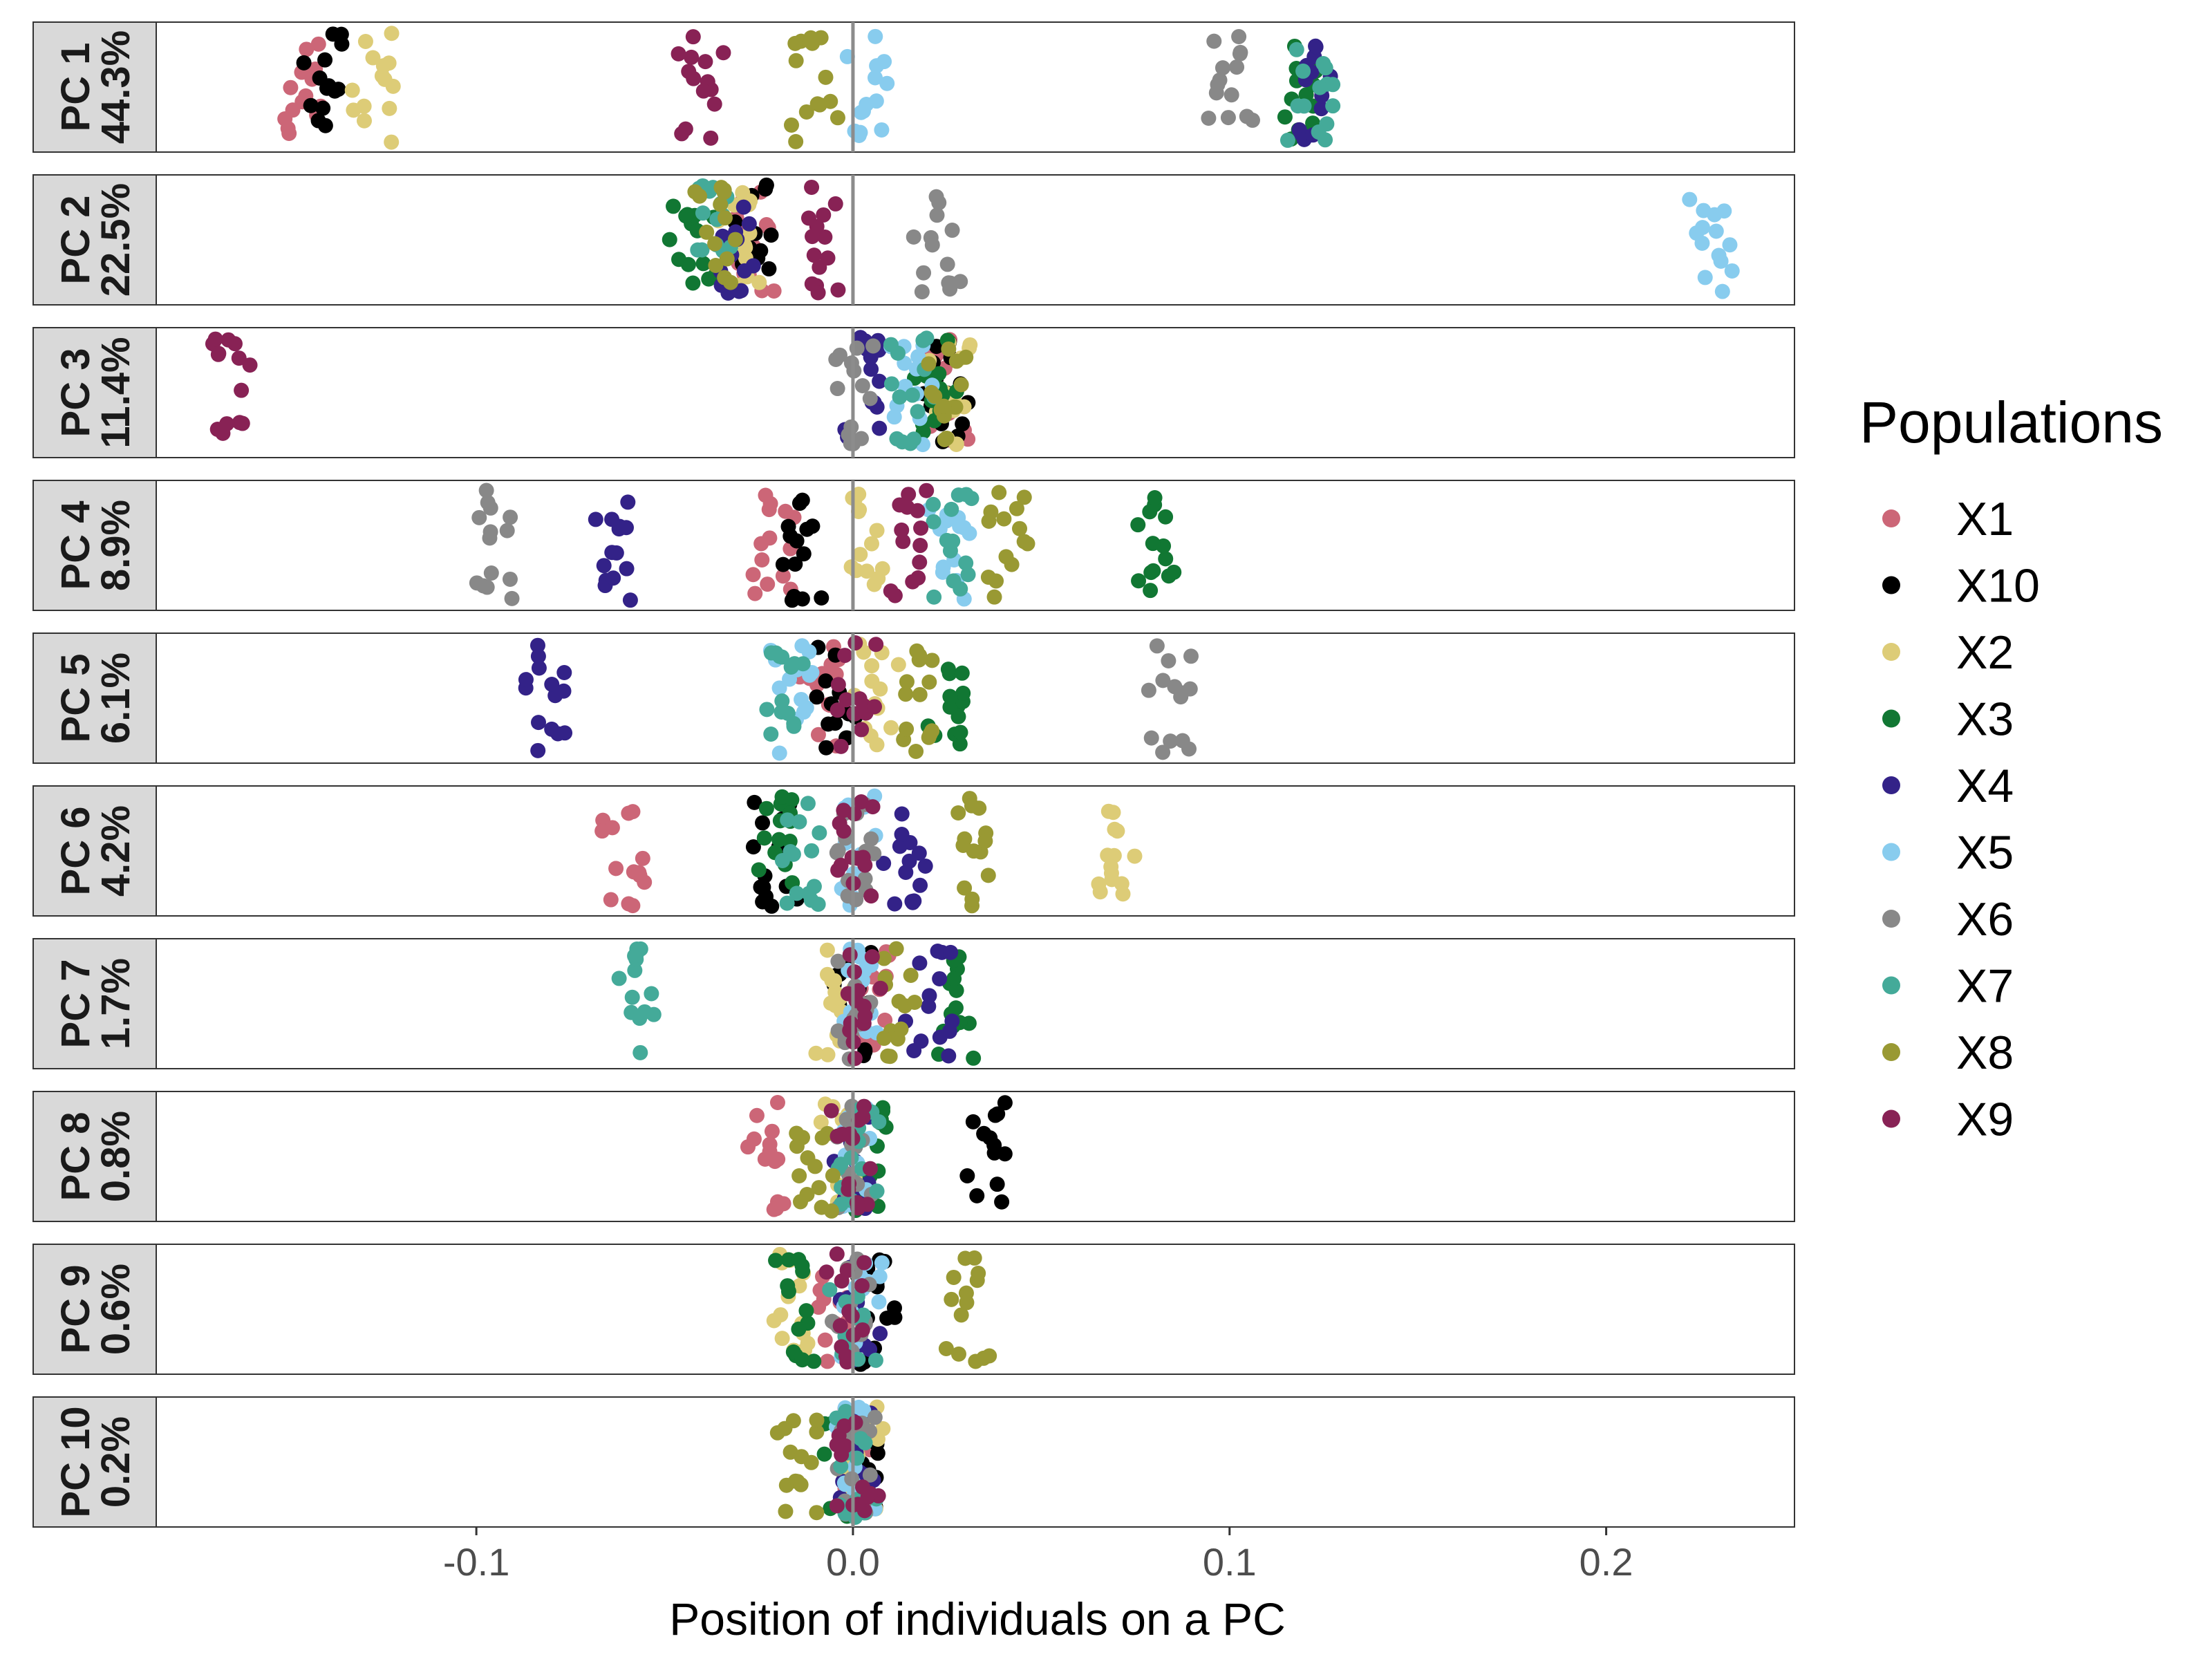 Image resolution: width=2212 pixels, height=1659 pixels. I want to click on pc-name: PC 6, so click(75, 852).